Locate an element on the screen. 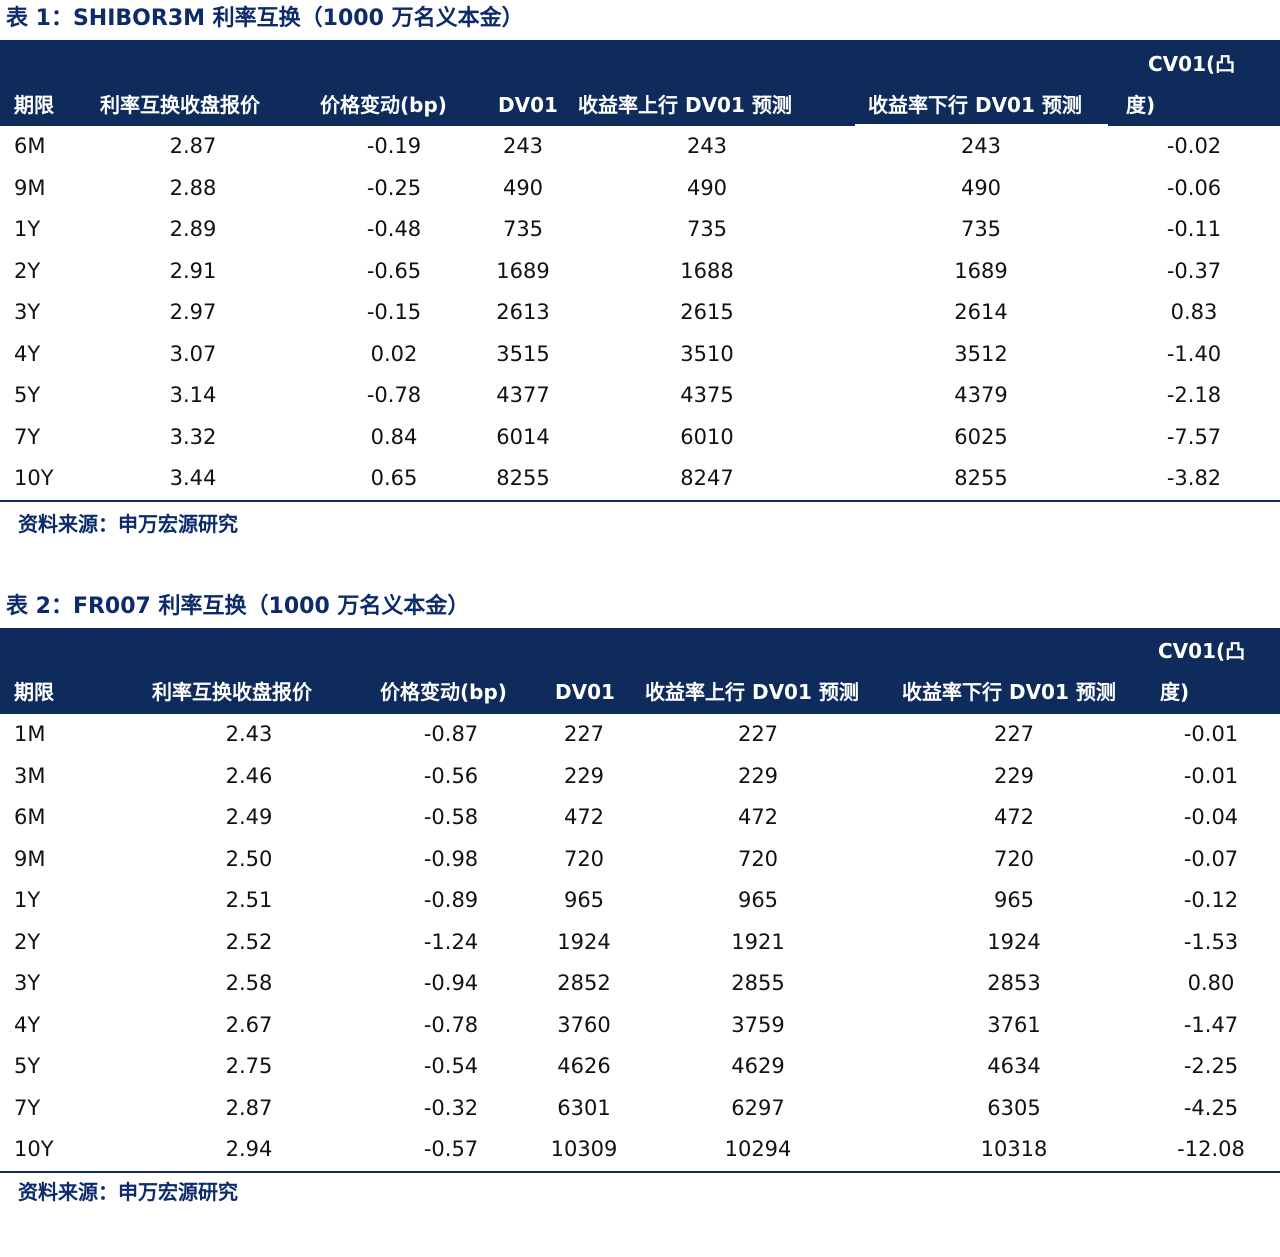 The width and height of the screenshot is (1280, 1257). cell-dv01-up: 243 is located at coordinates (707, 146).